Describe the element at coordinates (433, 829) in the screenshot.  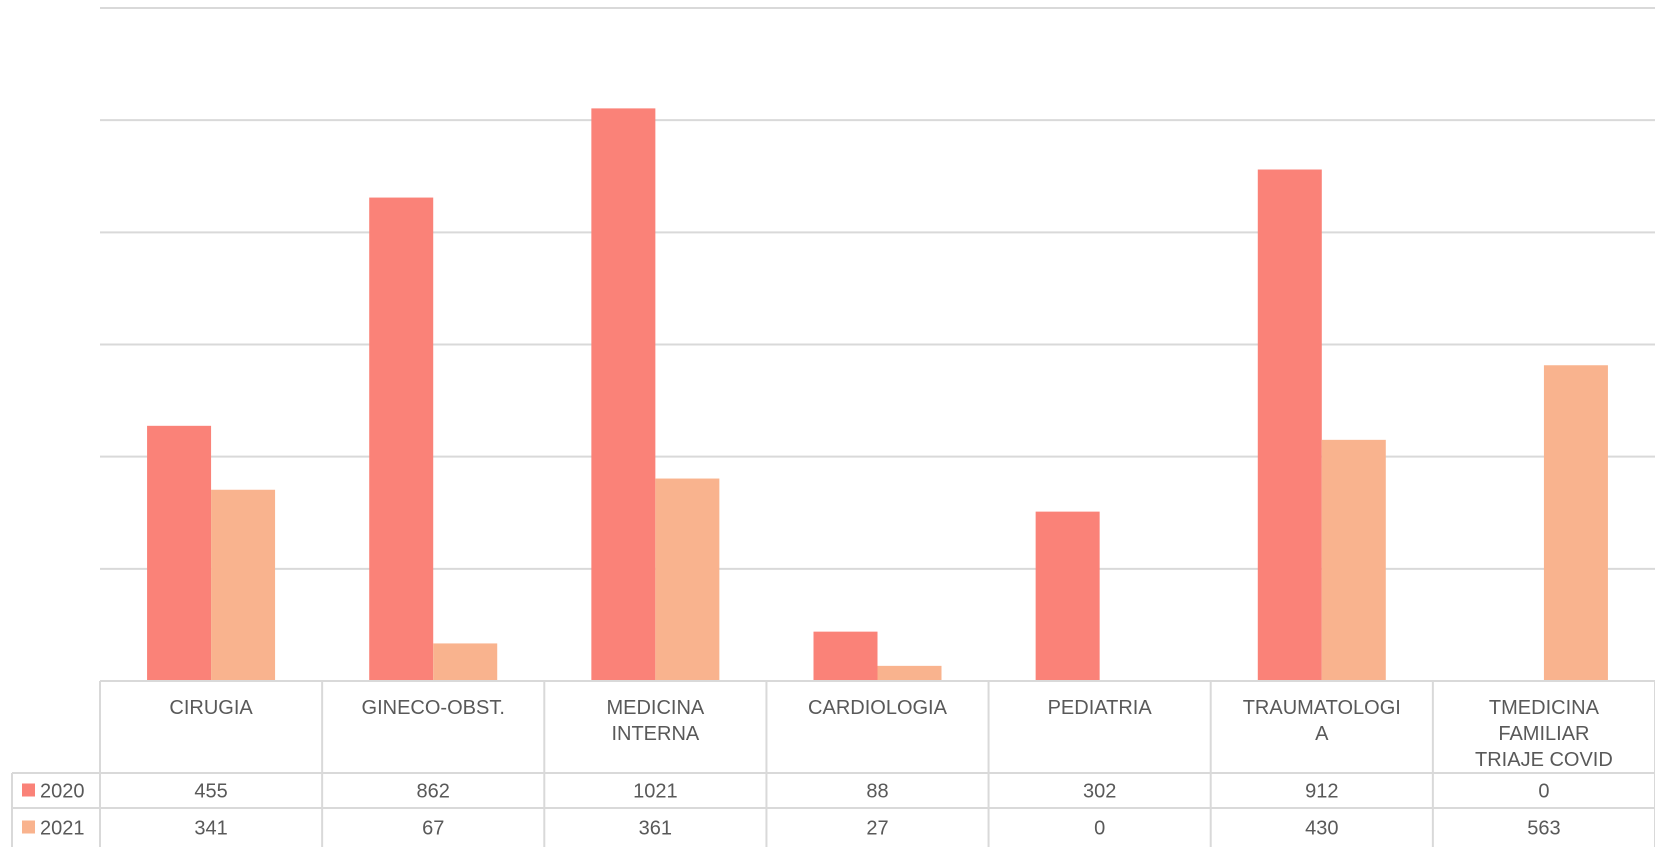
I see `table-cell-value: 67` at that location.